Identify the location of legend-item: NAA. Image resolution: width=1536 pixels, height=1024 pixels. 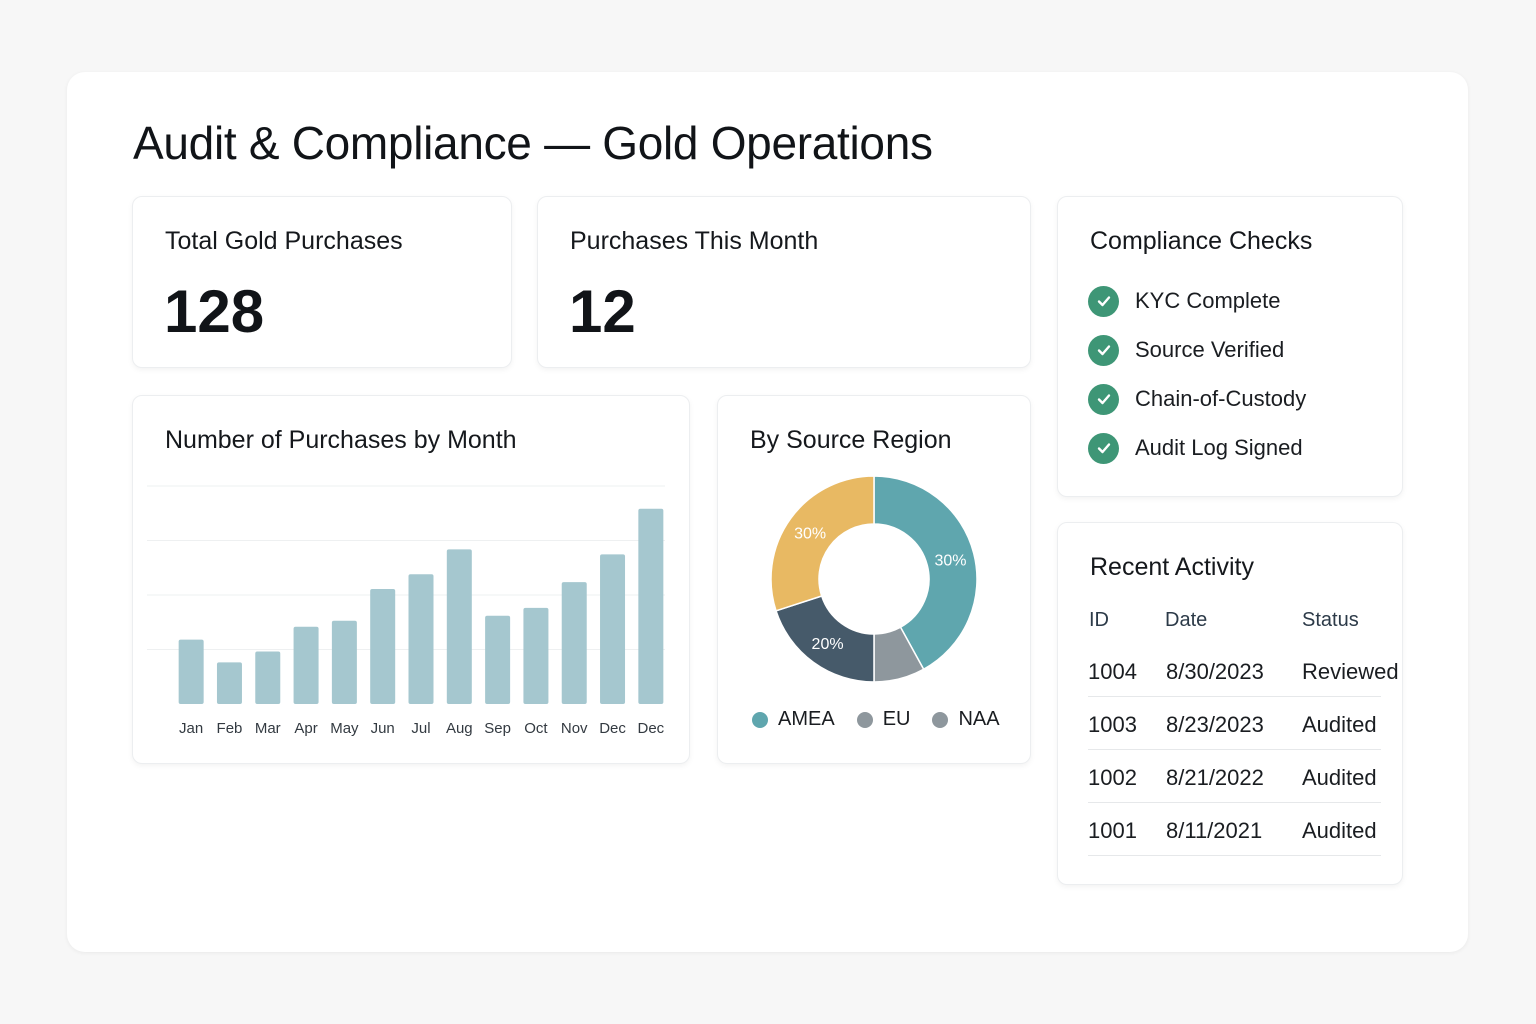
(966, 719).